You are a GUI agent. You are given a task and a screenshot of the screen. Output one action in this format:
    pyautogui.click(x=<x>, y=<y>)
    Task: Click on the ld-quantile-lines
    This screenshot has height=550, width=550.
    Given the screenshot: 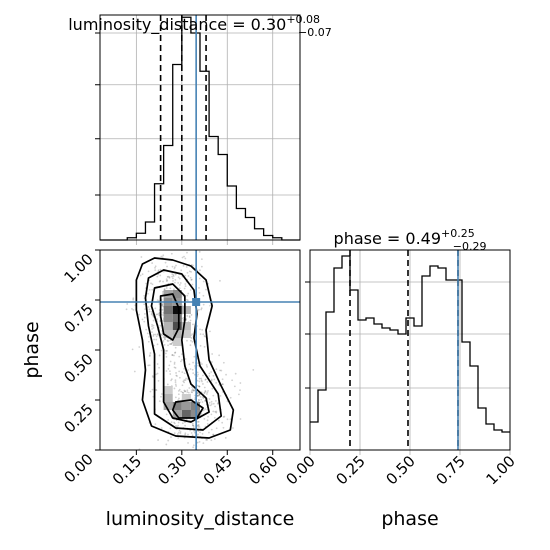 What is the action you would take?
    pyautogui.click(x=183, y=127)
    